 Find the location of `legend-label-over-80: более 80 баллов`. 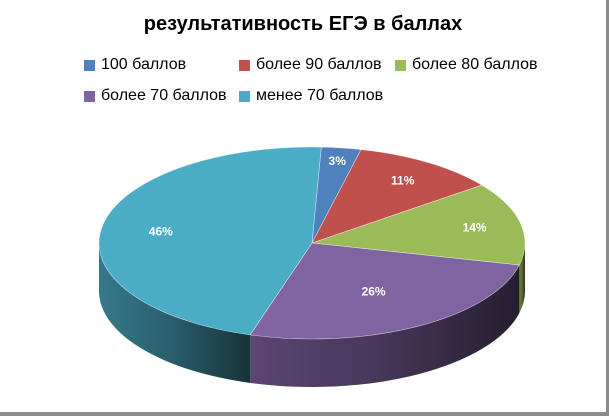

legend-label-over-80: более 80 баллов is located at coordinates (475, 64).